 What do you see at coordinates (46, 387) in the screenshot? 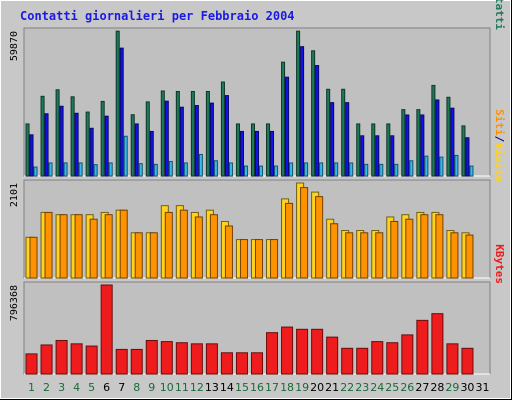
I see `day-label-2: 2` at bounding box center [46, 387].